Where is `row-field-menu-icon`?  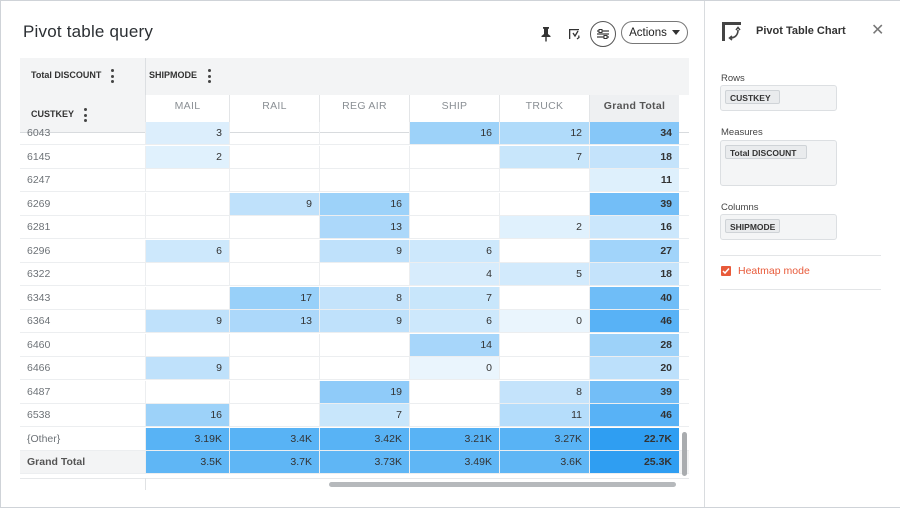
row-field-menu-icon is located at coordinates (85, 115).